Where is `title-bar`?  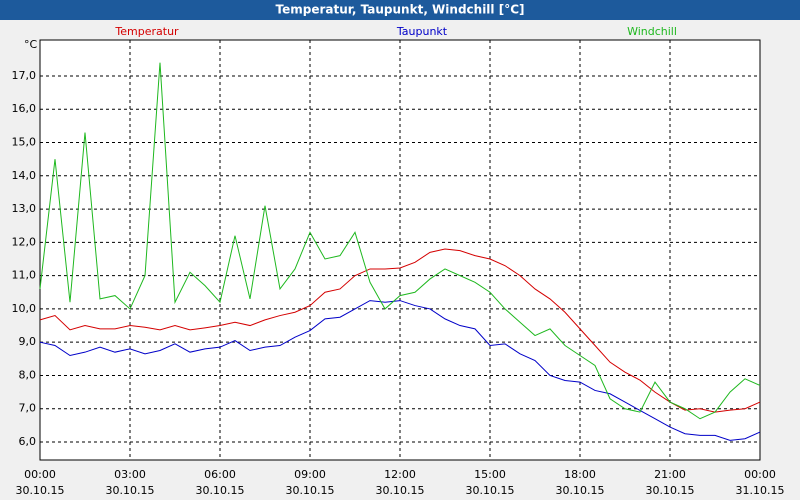 title-bar is located at coordinates (400, 10).